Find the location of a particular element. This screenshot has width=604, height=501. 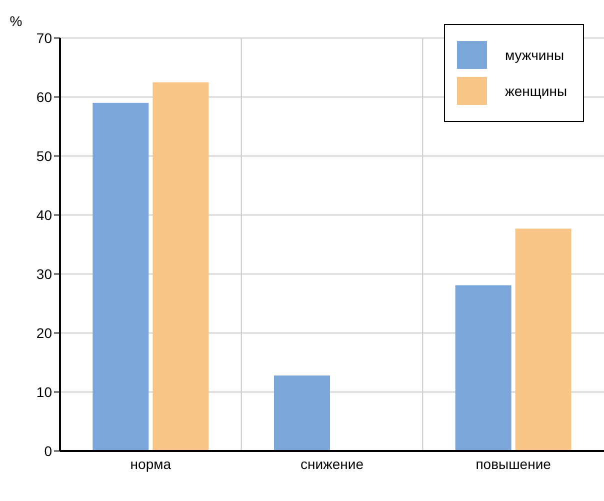

legend-label: мужчины is located at coordinates (534, 55).